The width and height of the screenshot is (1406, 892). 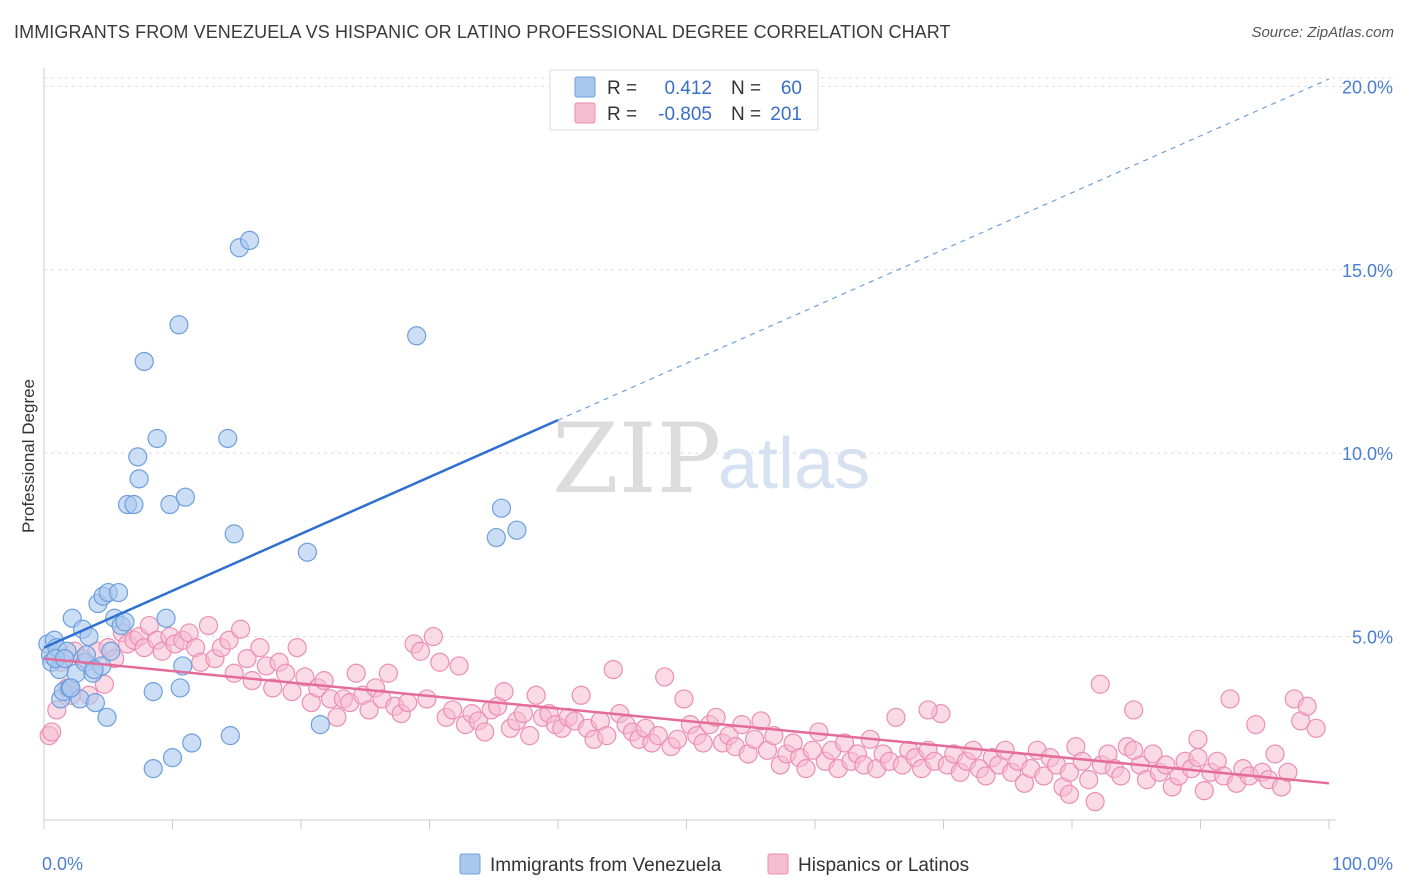 What do you see at coordinates (606, 865) in the screenshot?
I see `bottom-legend-blue-label: Immigrants from Venezuela` at bounding box center [606, 865].